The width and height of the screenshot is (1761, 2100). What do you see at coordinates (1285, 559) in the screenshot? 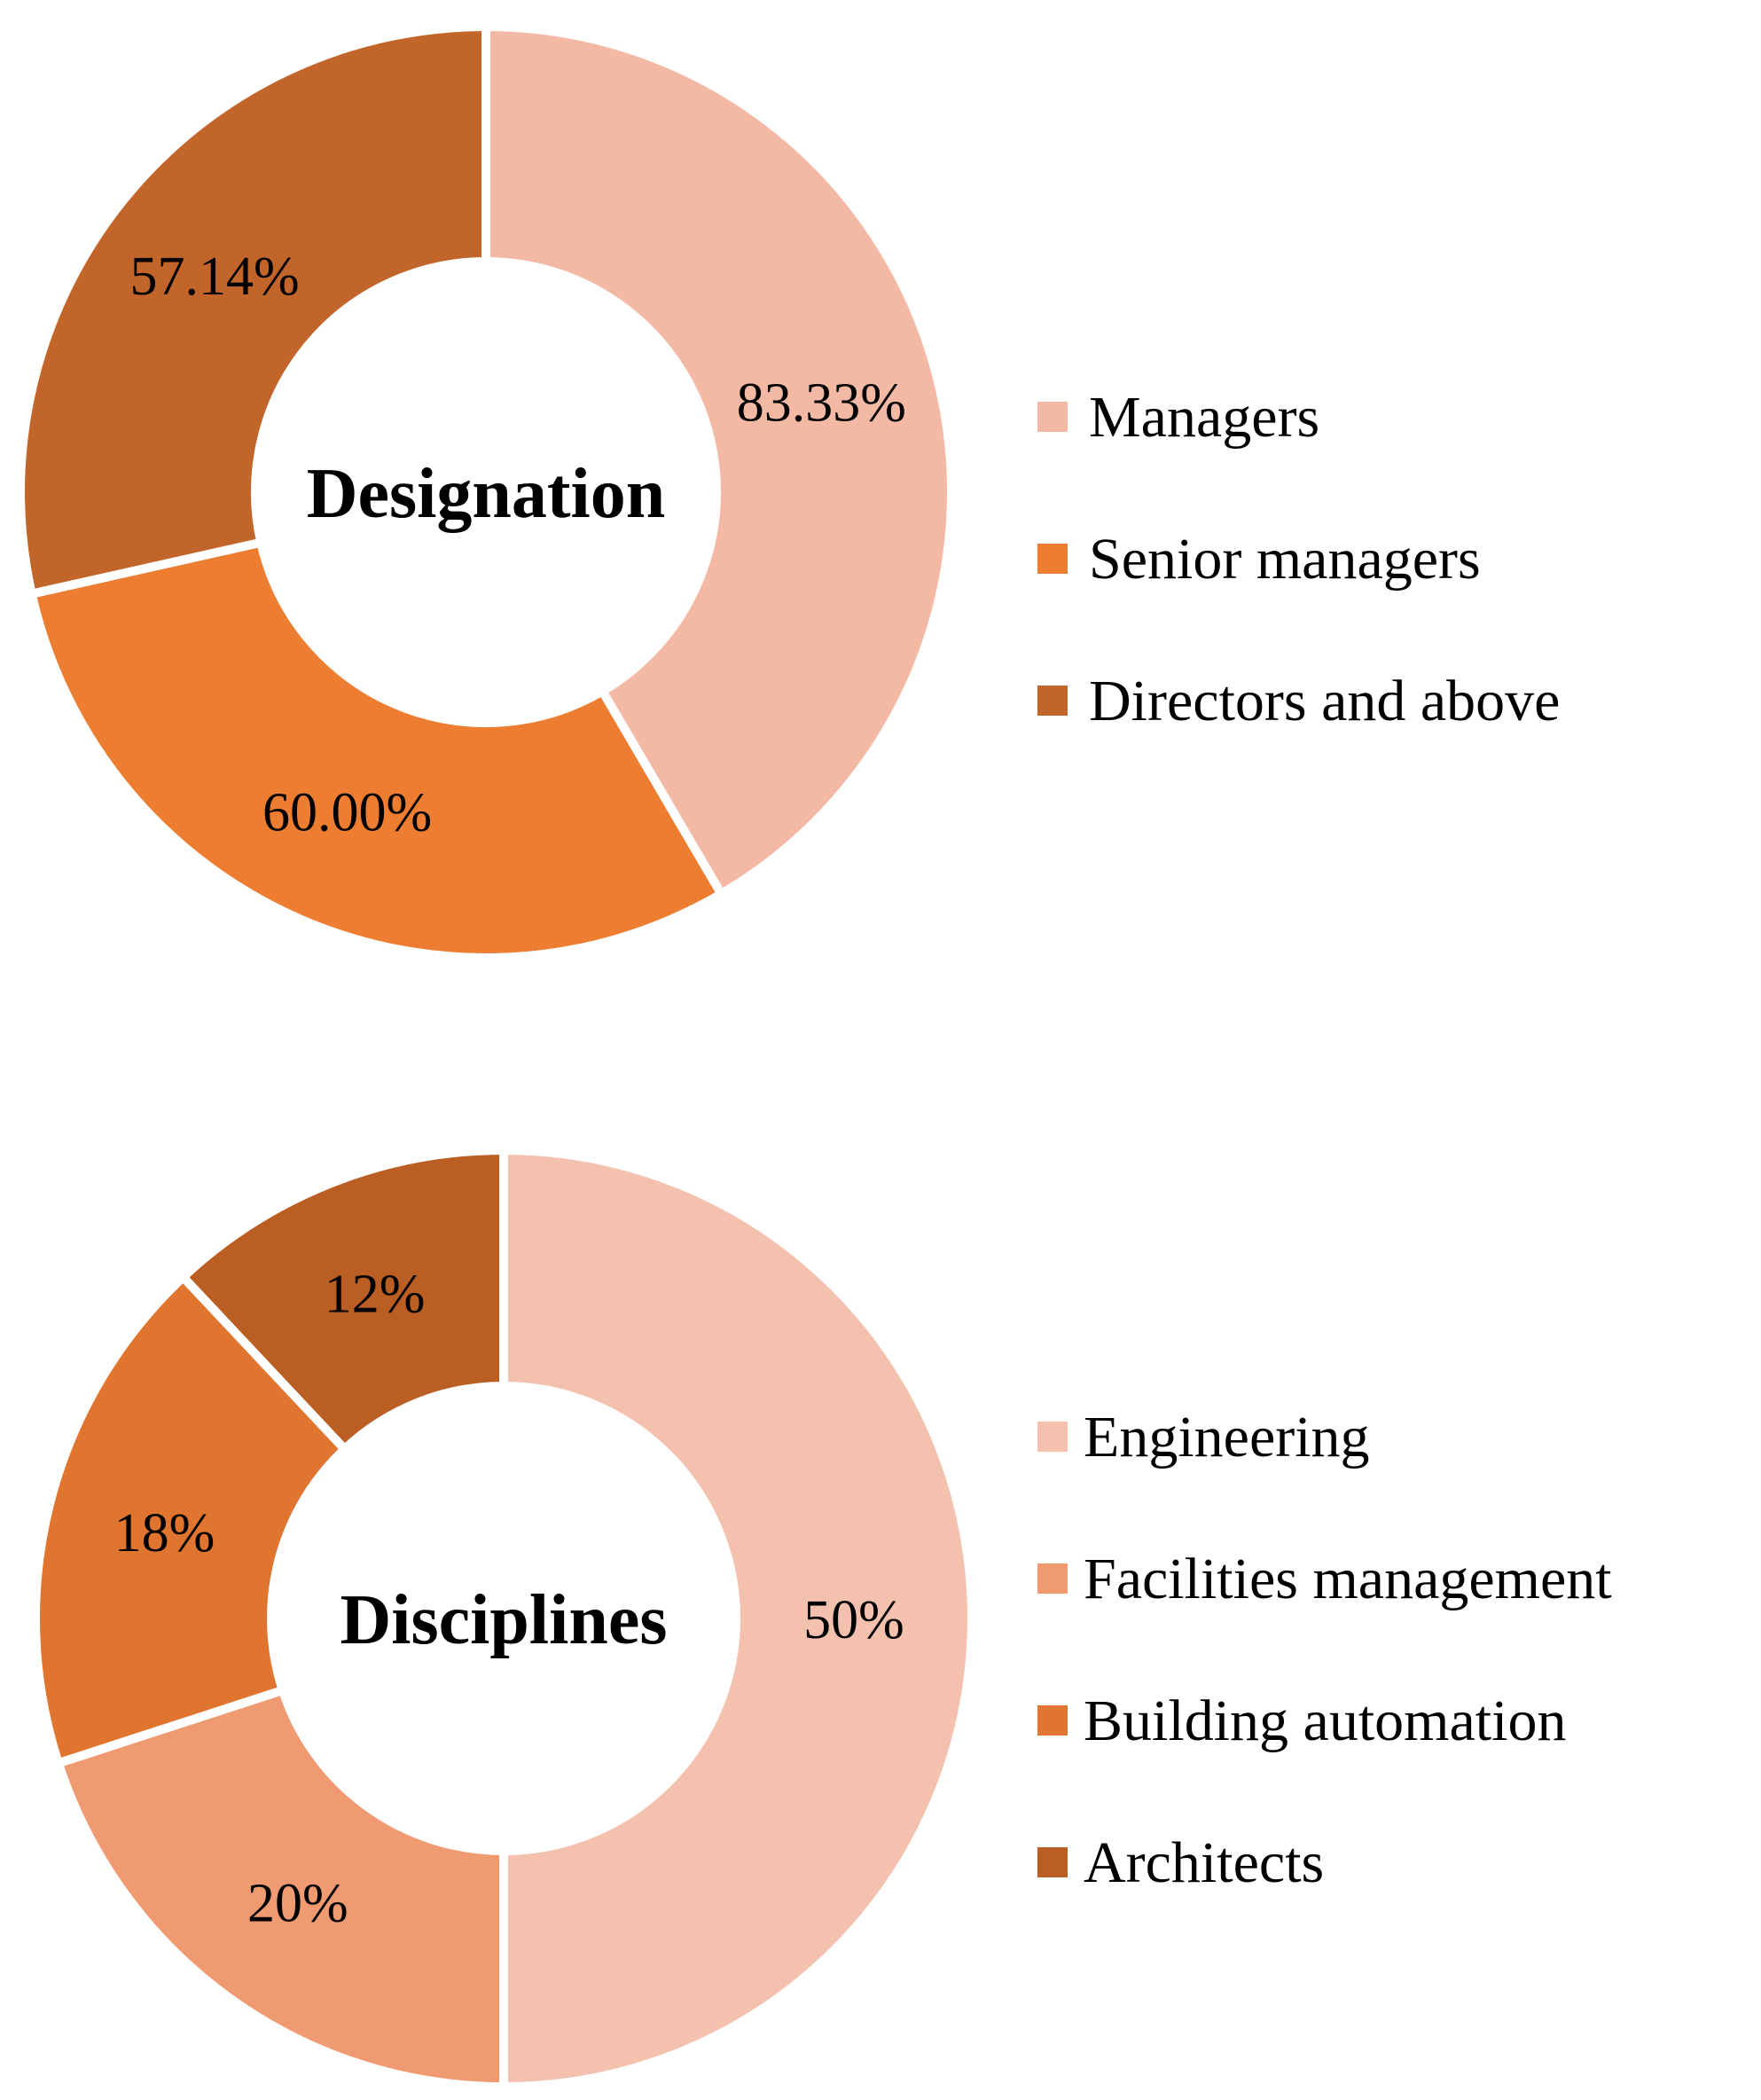
I see `designation-legend-label-senior-managers: Senior managers` at bounding box center [1285, 559].